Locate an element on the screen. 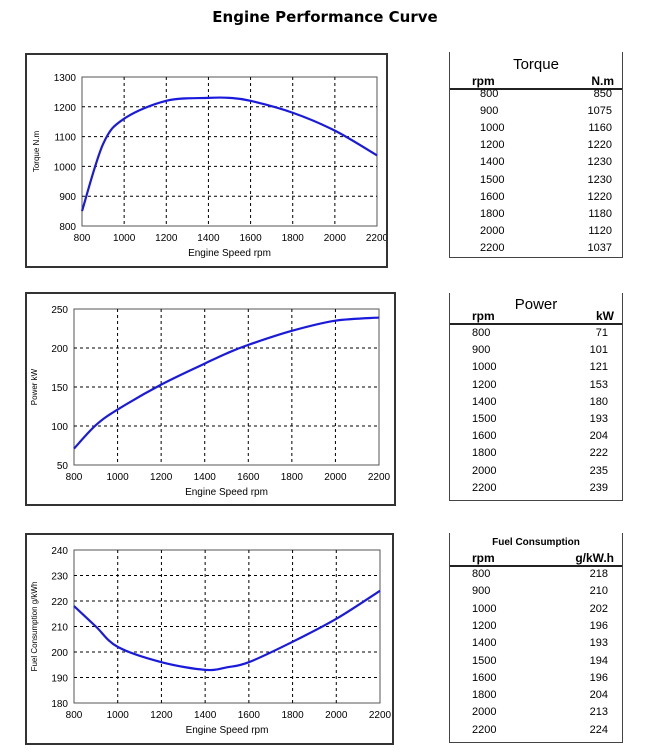 The image size is (650, 756). table-title: Torque is located at coordinates (536, 64).